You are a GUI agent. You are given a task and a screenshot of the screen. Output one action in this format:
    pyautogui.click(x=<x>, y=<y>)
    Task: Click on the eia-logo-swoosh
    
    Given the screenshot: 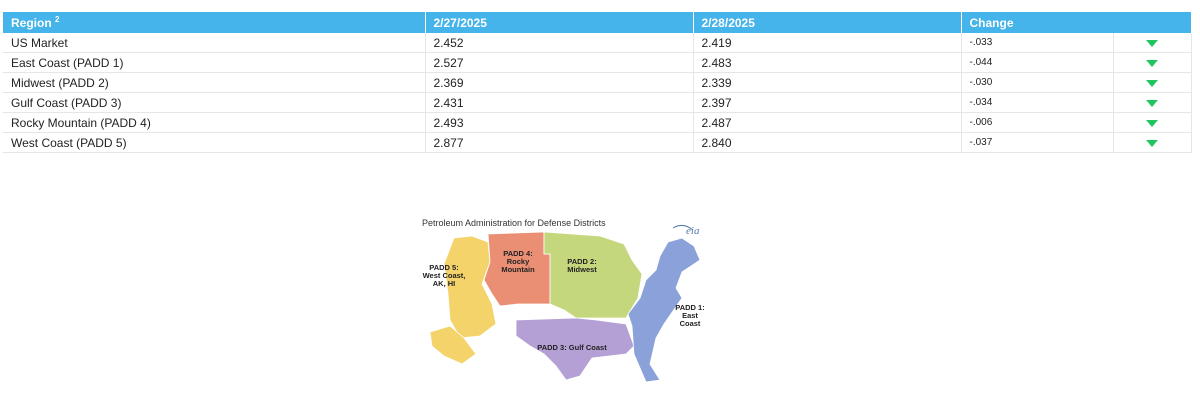 What is the action you would take?
    pyautogui.click(x=683, y=227)
    